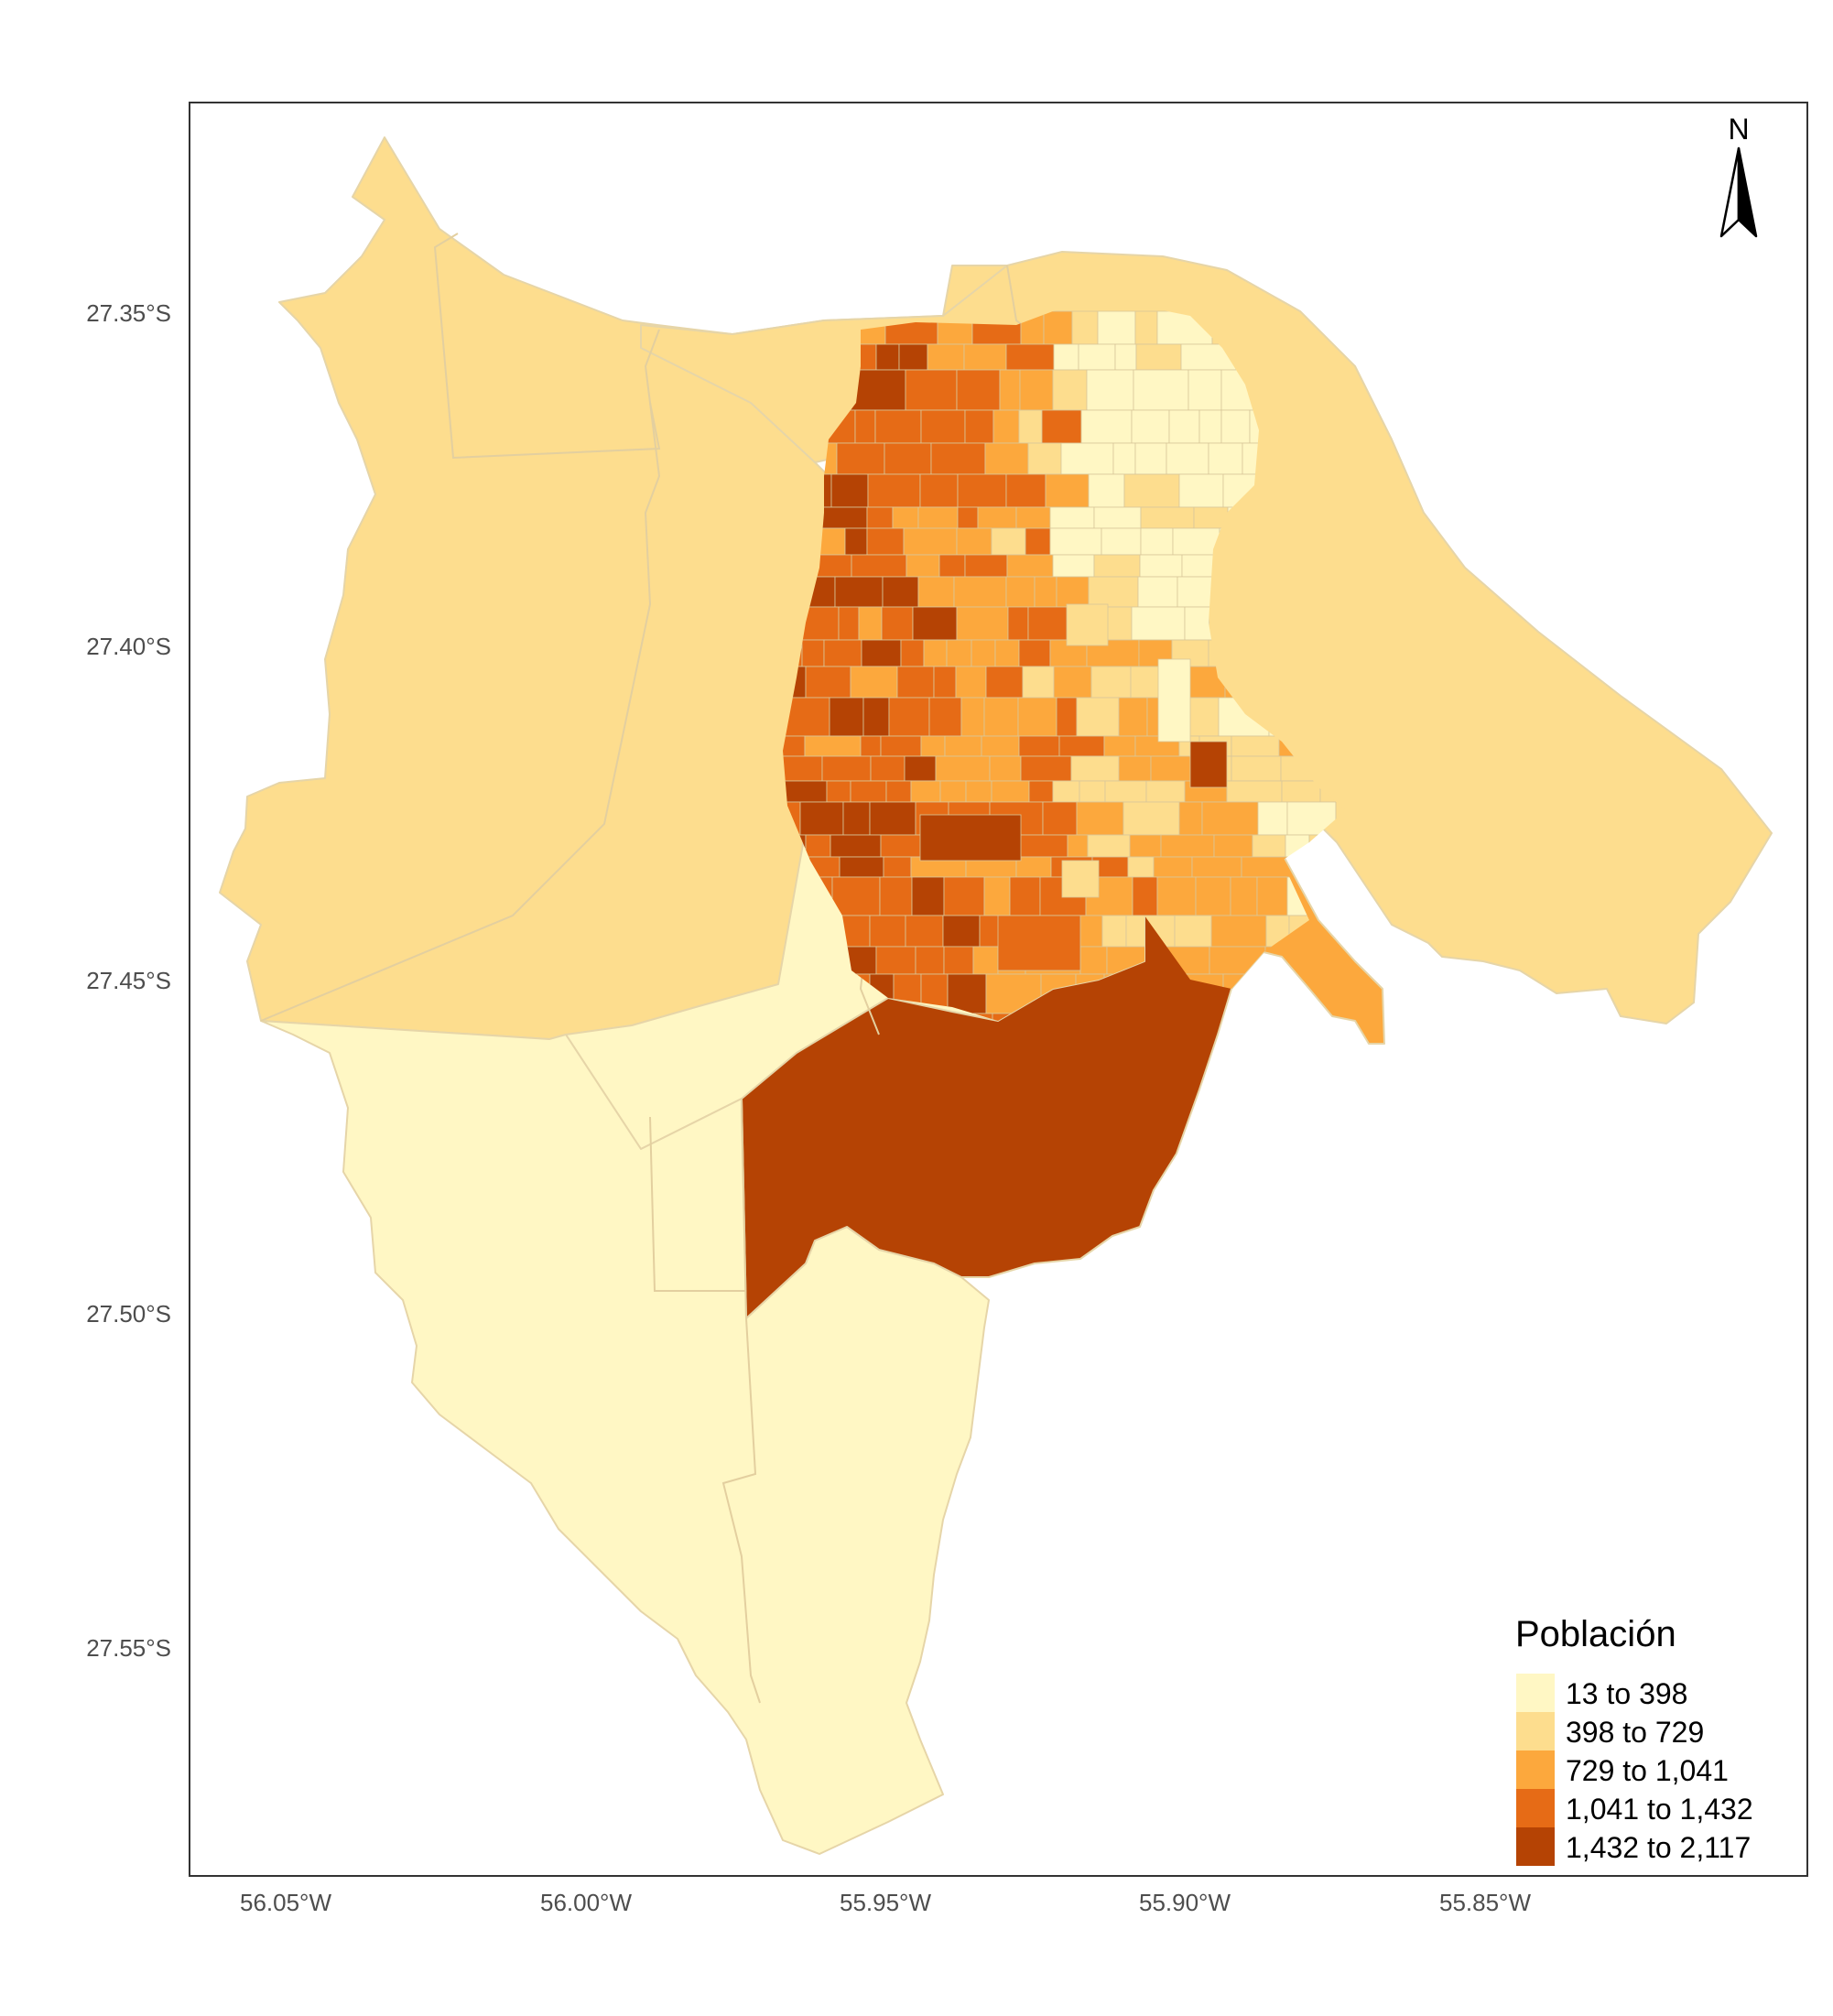 Image resolution: width=1833 pixels, height=2016 pixels. Describe the element at coordinates (586, 1902) in the screenshot. I see `x-tick-label: 56.00°W` at that location.